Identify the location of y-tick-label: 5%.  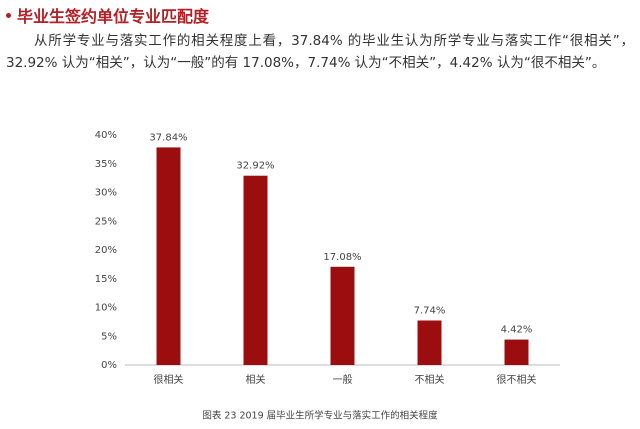
(109, 336).